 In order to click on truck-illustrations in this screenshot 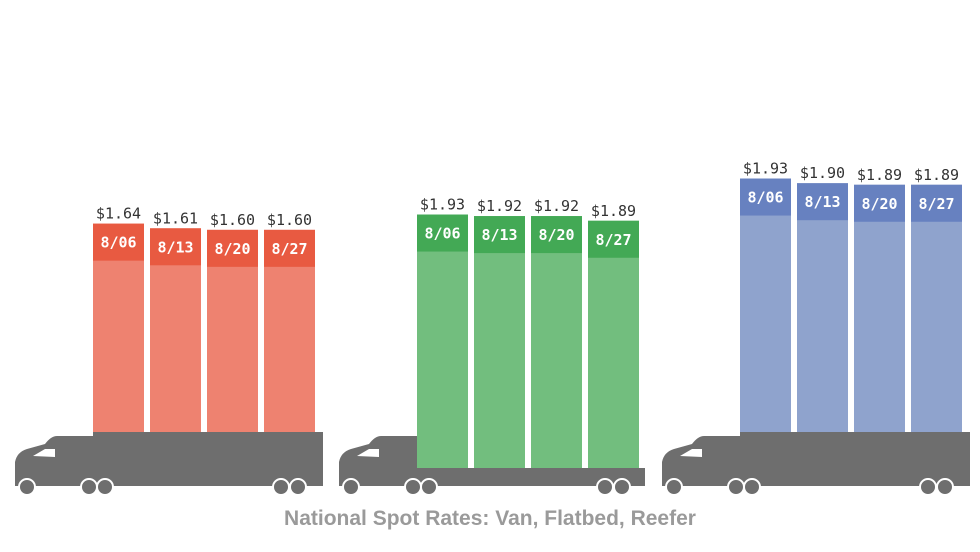, I will do `click(492, 464)`.